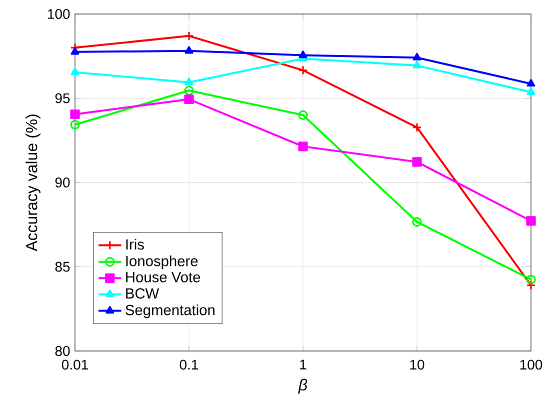 The image size is (547, 417). What do you see at coordinates (303, 386) in the screenshot?
I see `x-axis-title: β` at bounding box center [303, 386].